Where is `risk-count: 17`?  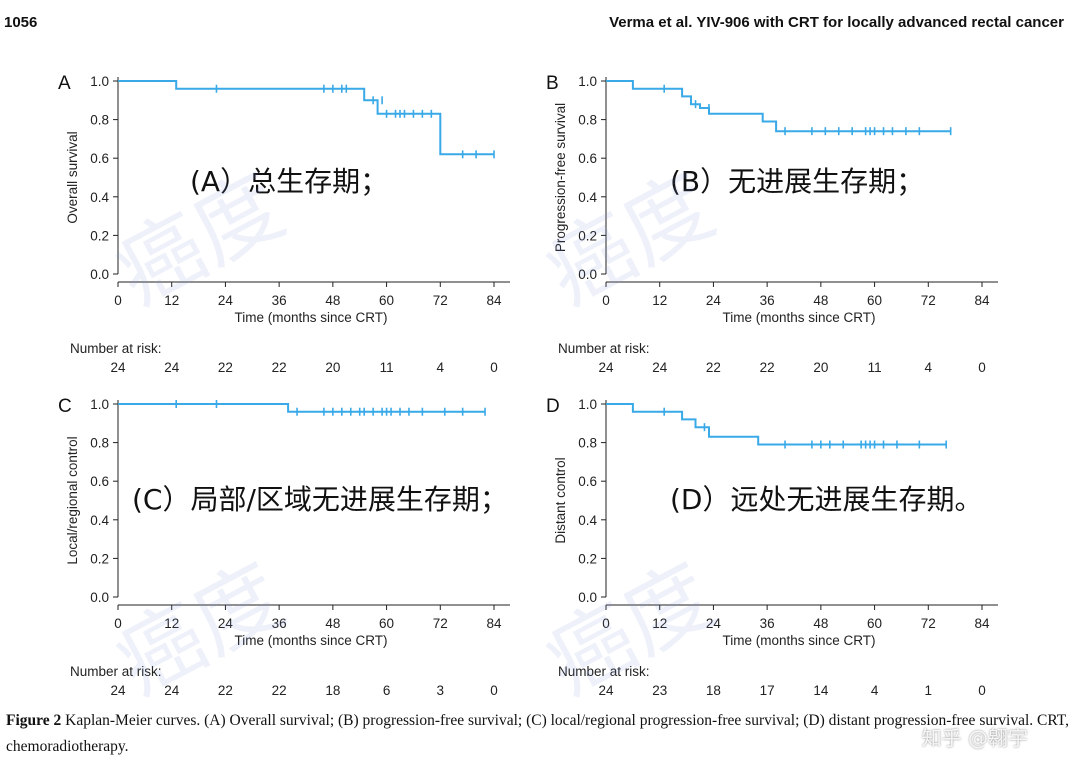 risk-count: 17 is located at coordinates (767, 690).